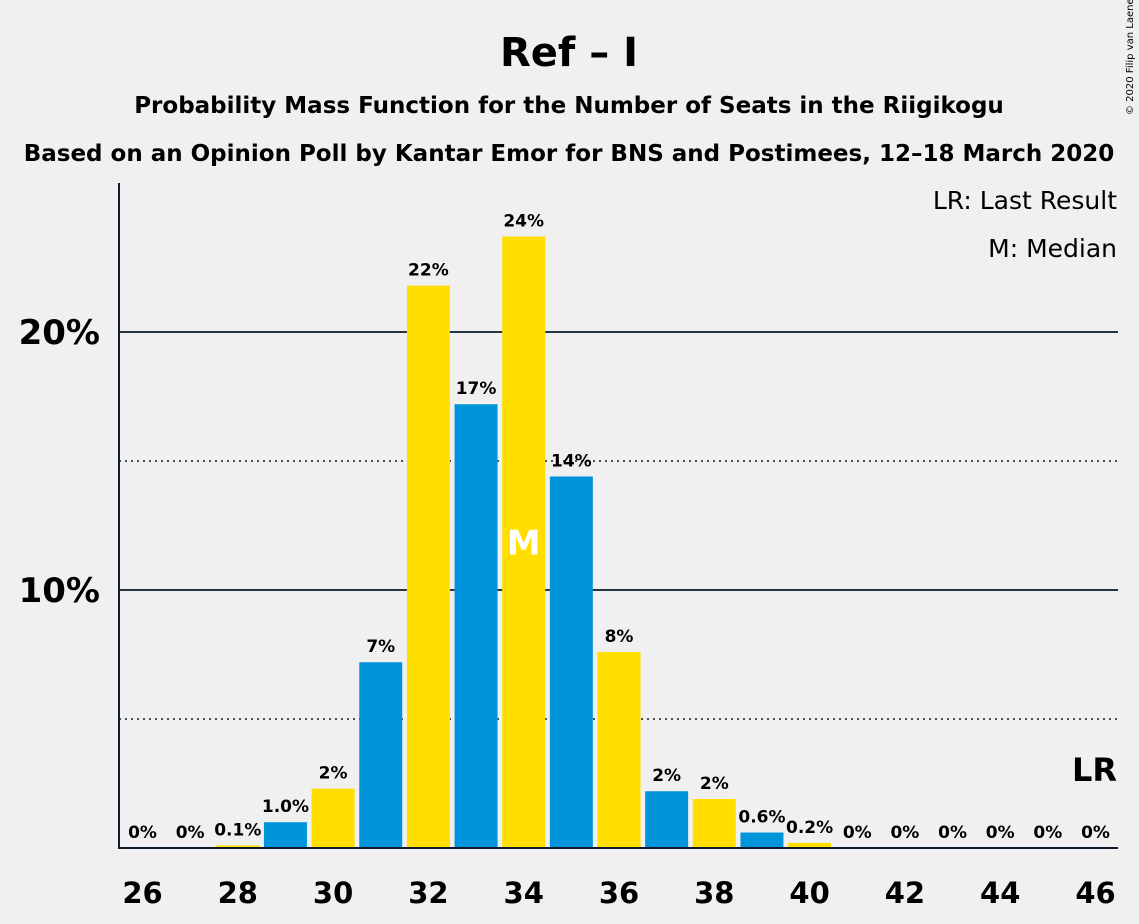 The width and height of the screenshot is (1139, 924). What do you see at coordinates (524, 893) in the screenshot?
I see `x-tick-label-34: 34` at bounding box center [524, 893].